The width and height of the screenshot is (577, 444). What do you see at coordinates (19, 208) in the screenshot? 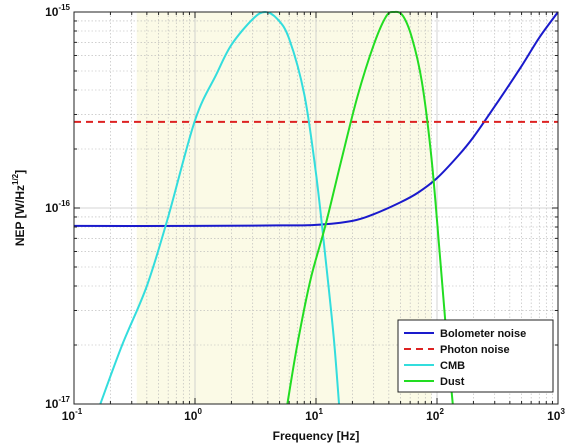
I see `y-axis-label: NEP [W/Hz1/2]` at bounding box center [19, 208].